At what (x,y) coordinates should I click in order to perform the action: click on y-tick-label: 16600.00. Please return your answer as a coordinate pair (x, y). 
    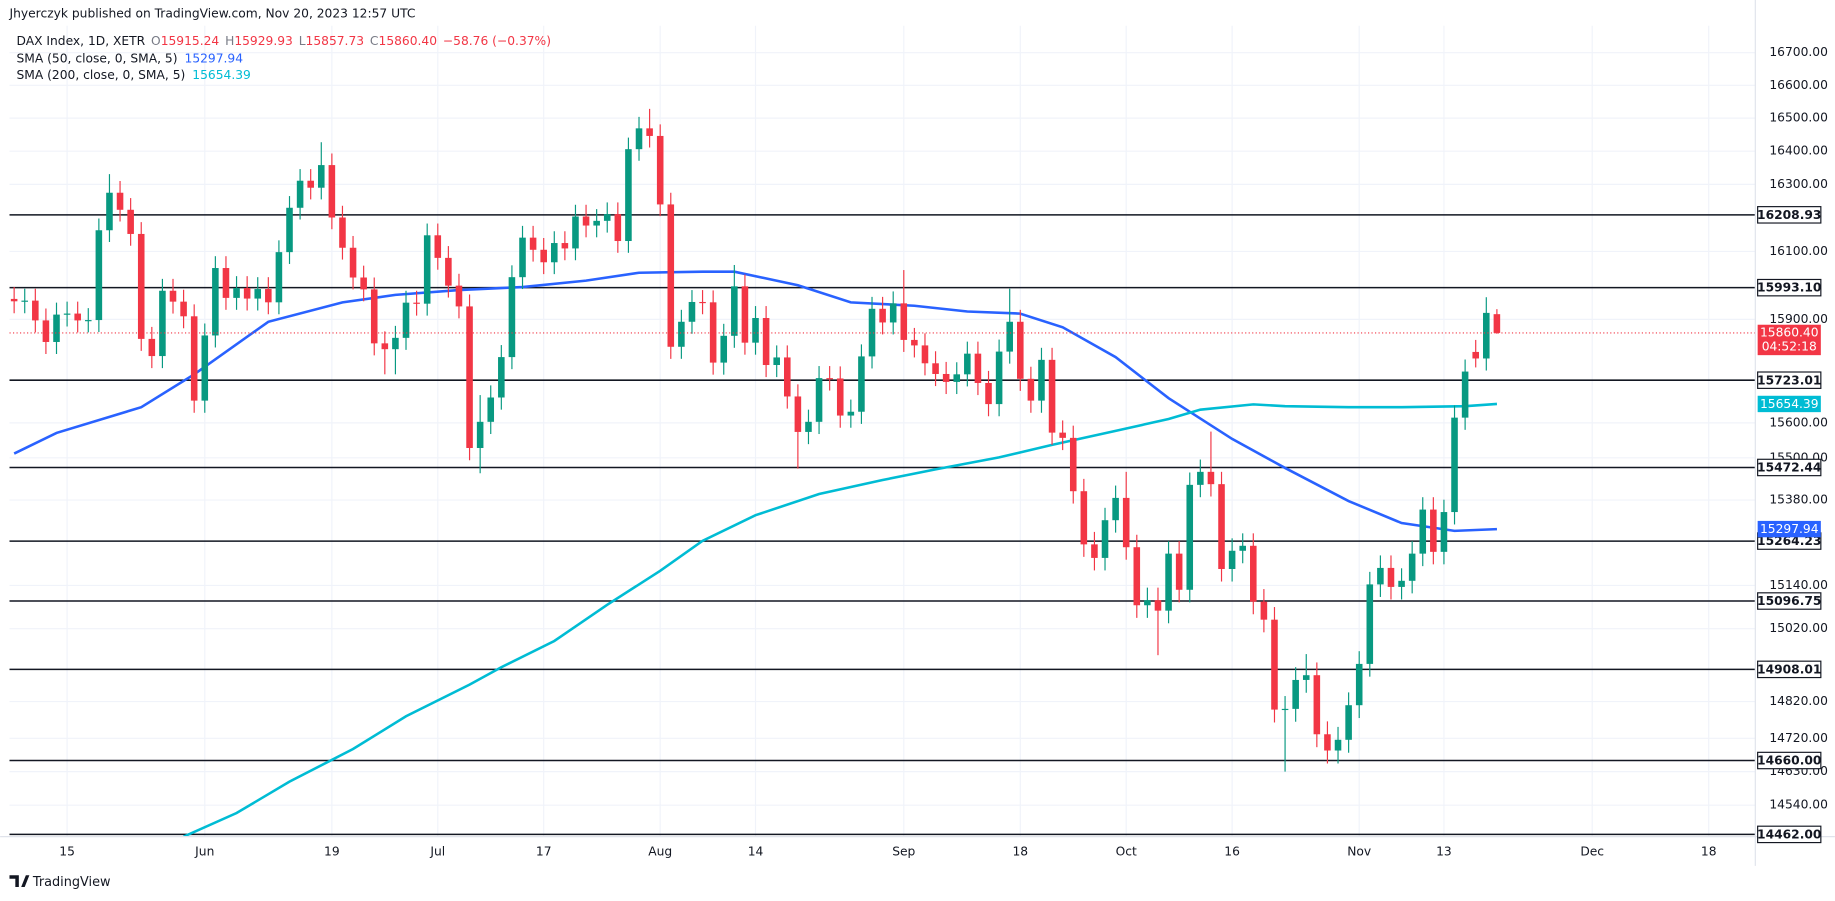
    Looking at the image, I should click on (1798, 85).